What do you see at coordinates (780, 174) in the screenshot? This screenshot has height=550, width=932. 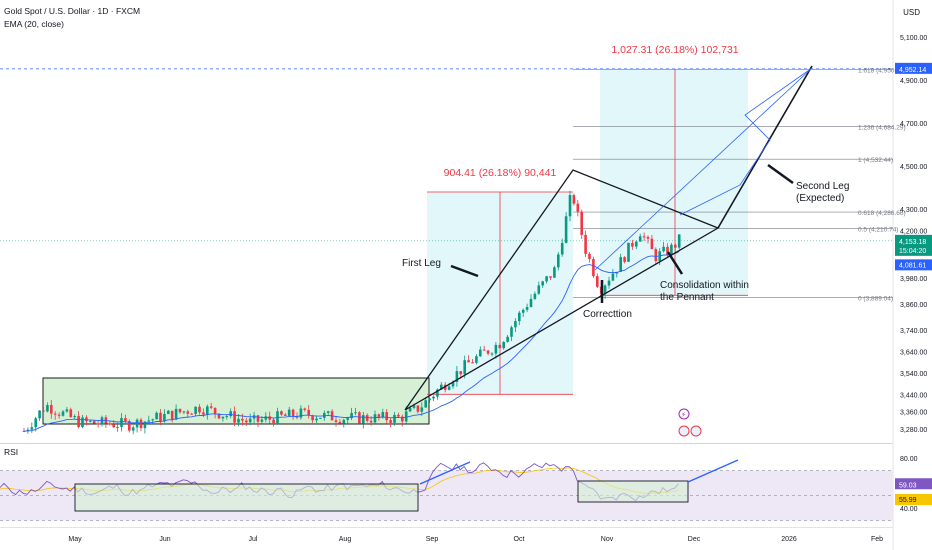 I see `arrow-second-leg` at bounding box center [780, 174].